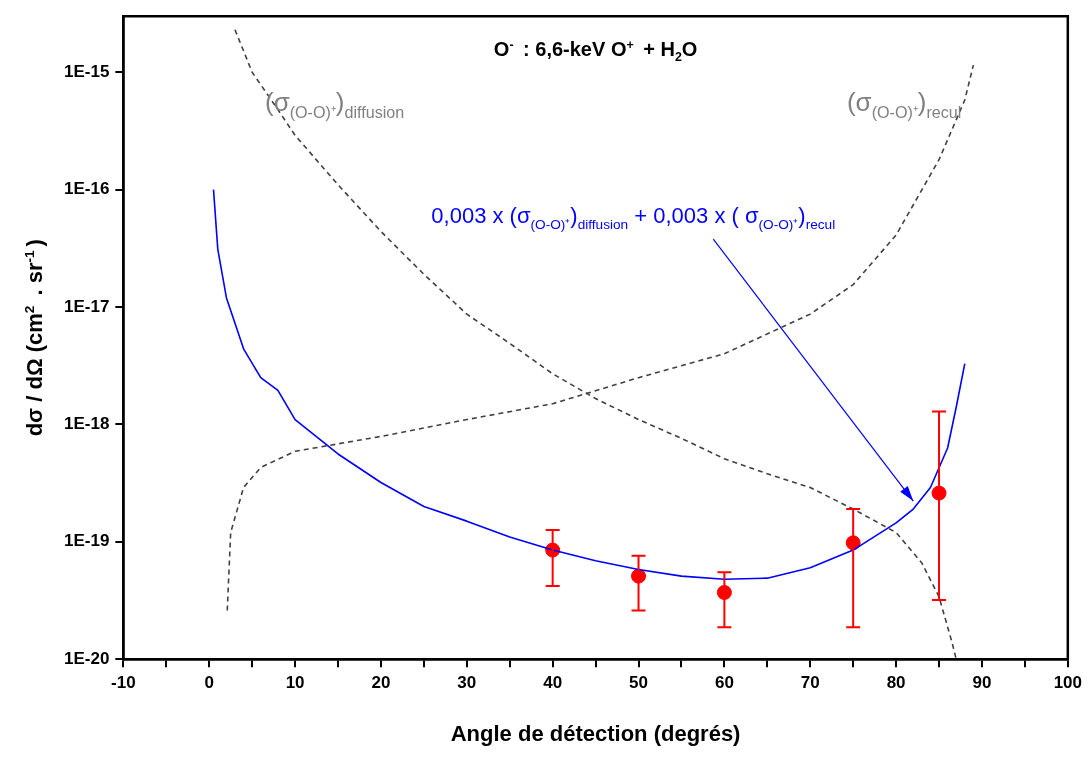 This screenshot has width=1088, height=762. What do you see at coordinates (896, 683) in the screenshot?
I see `x-tick-label: 80` at bounding box center [896, 683].